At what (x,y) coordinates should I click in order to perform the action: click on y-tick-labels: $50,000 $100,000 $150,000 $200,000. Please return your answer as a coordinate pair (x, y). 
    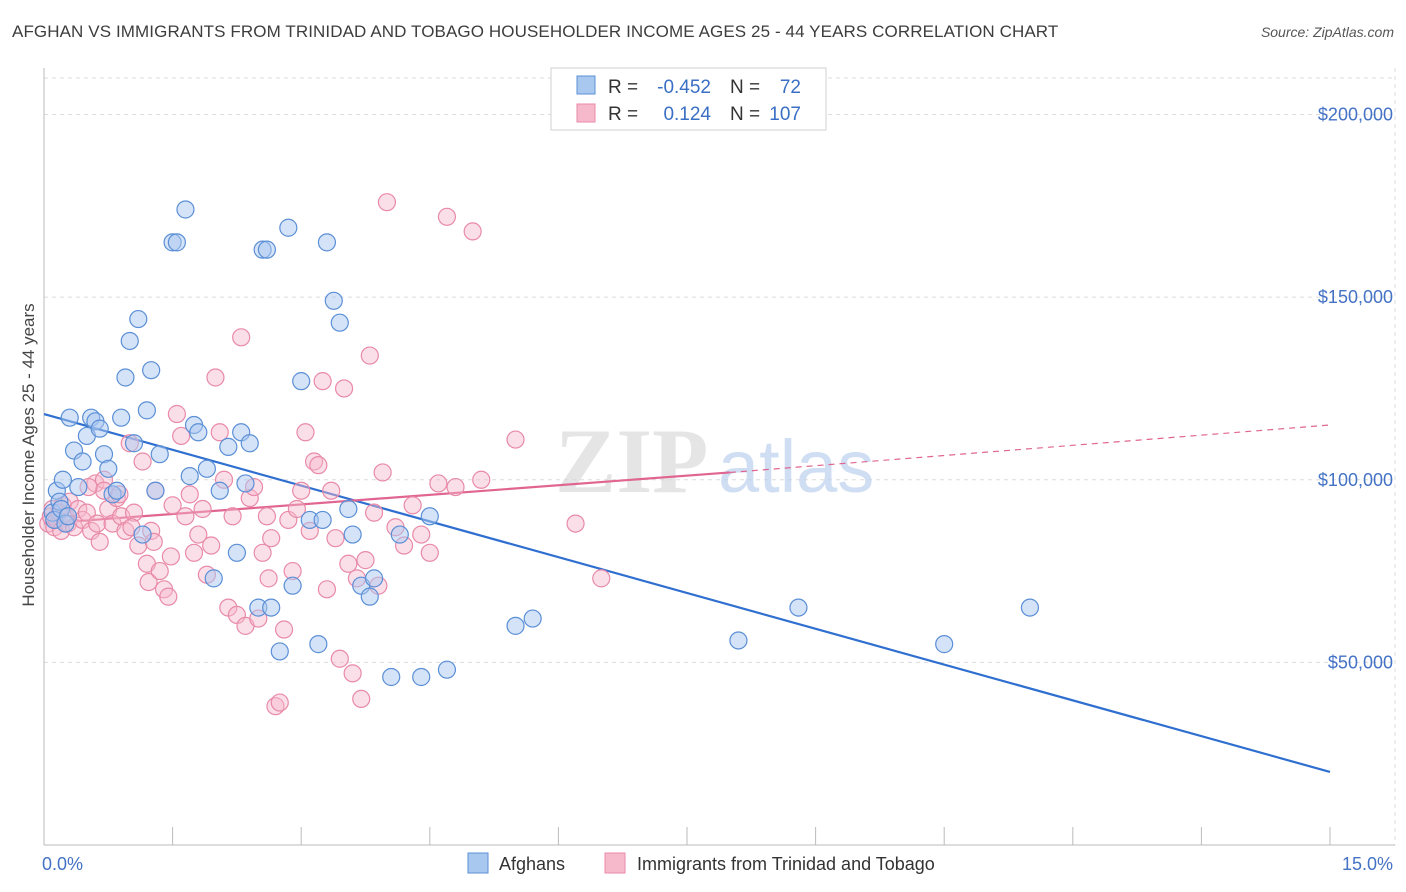
    Looking at the image, I should click on (1355, 389).